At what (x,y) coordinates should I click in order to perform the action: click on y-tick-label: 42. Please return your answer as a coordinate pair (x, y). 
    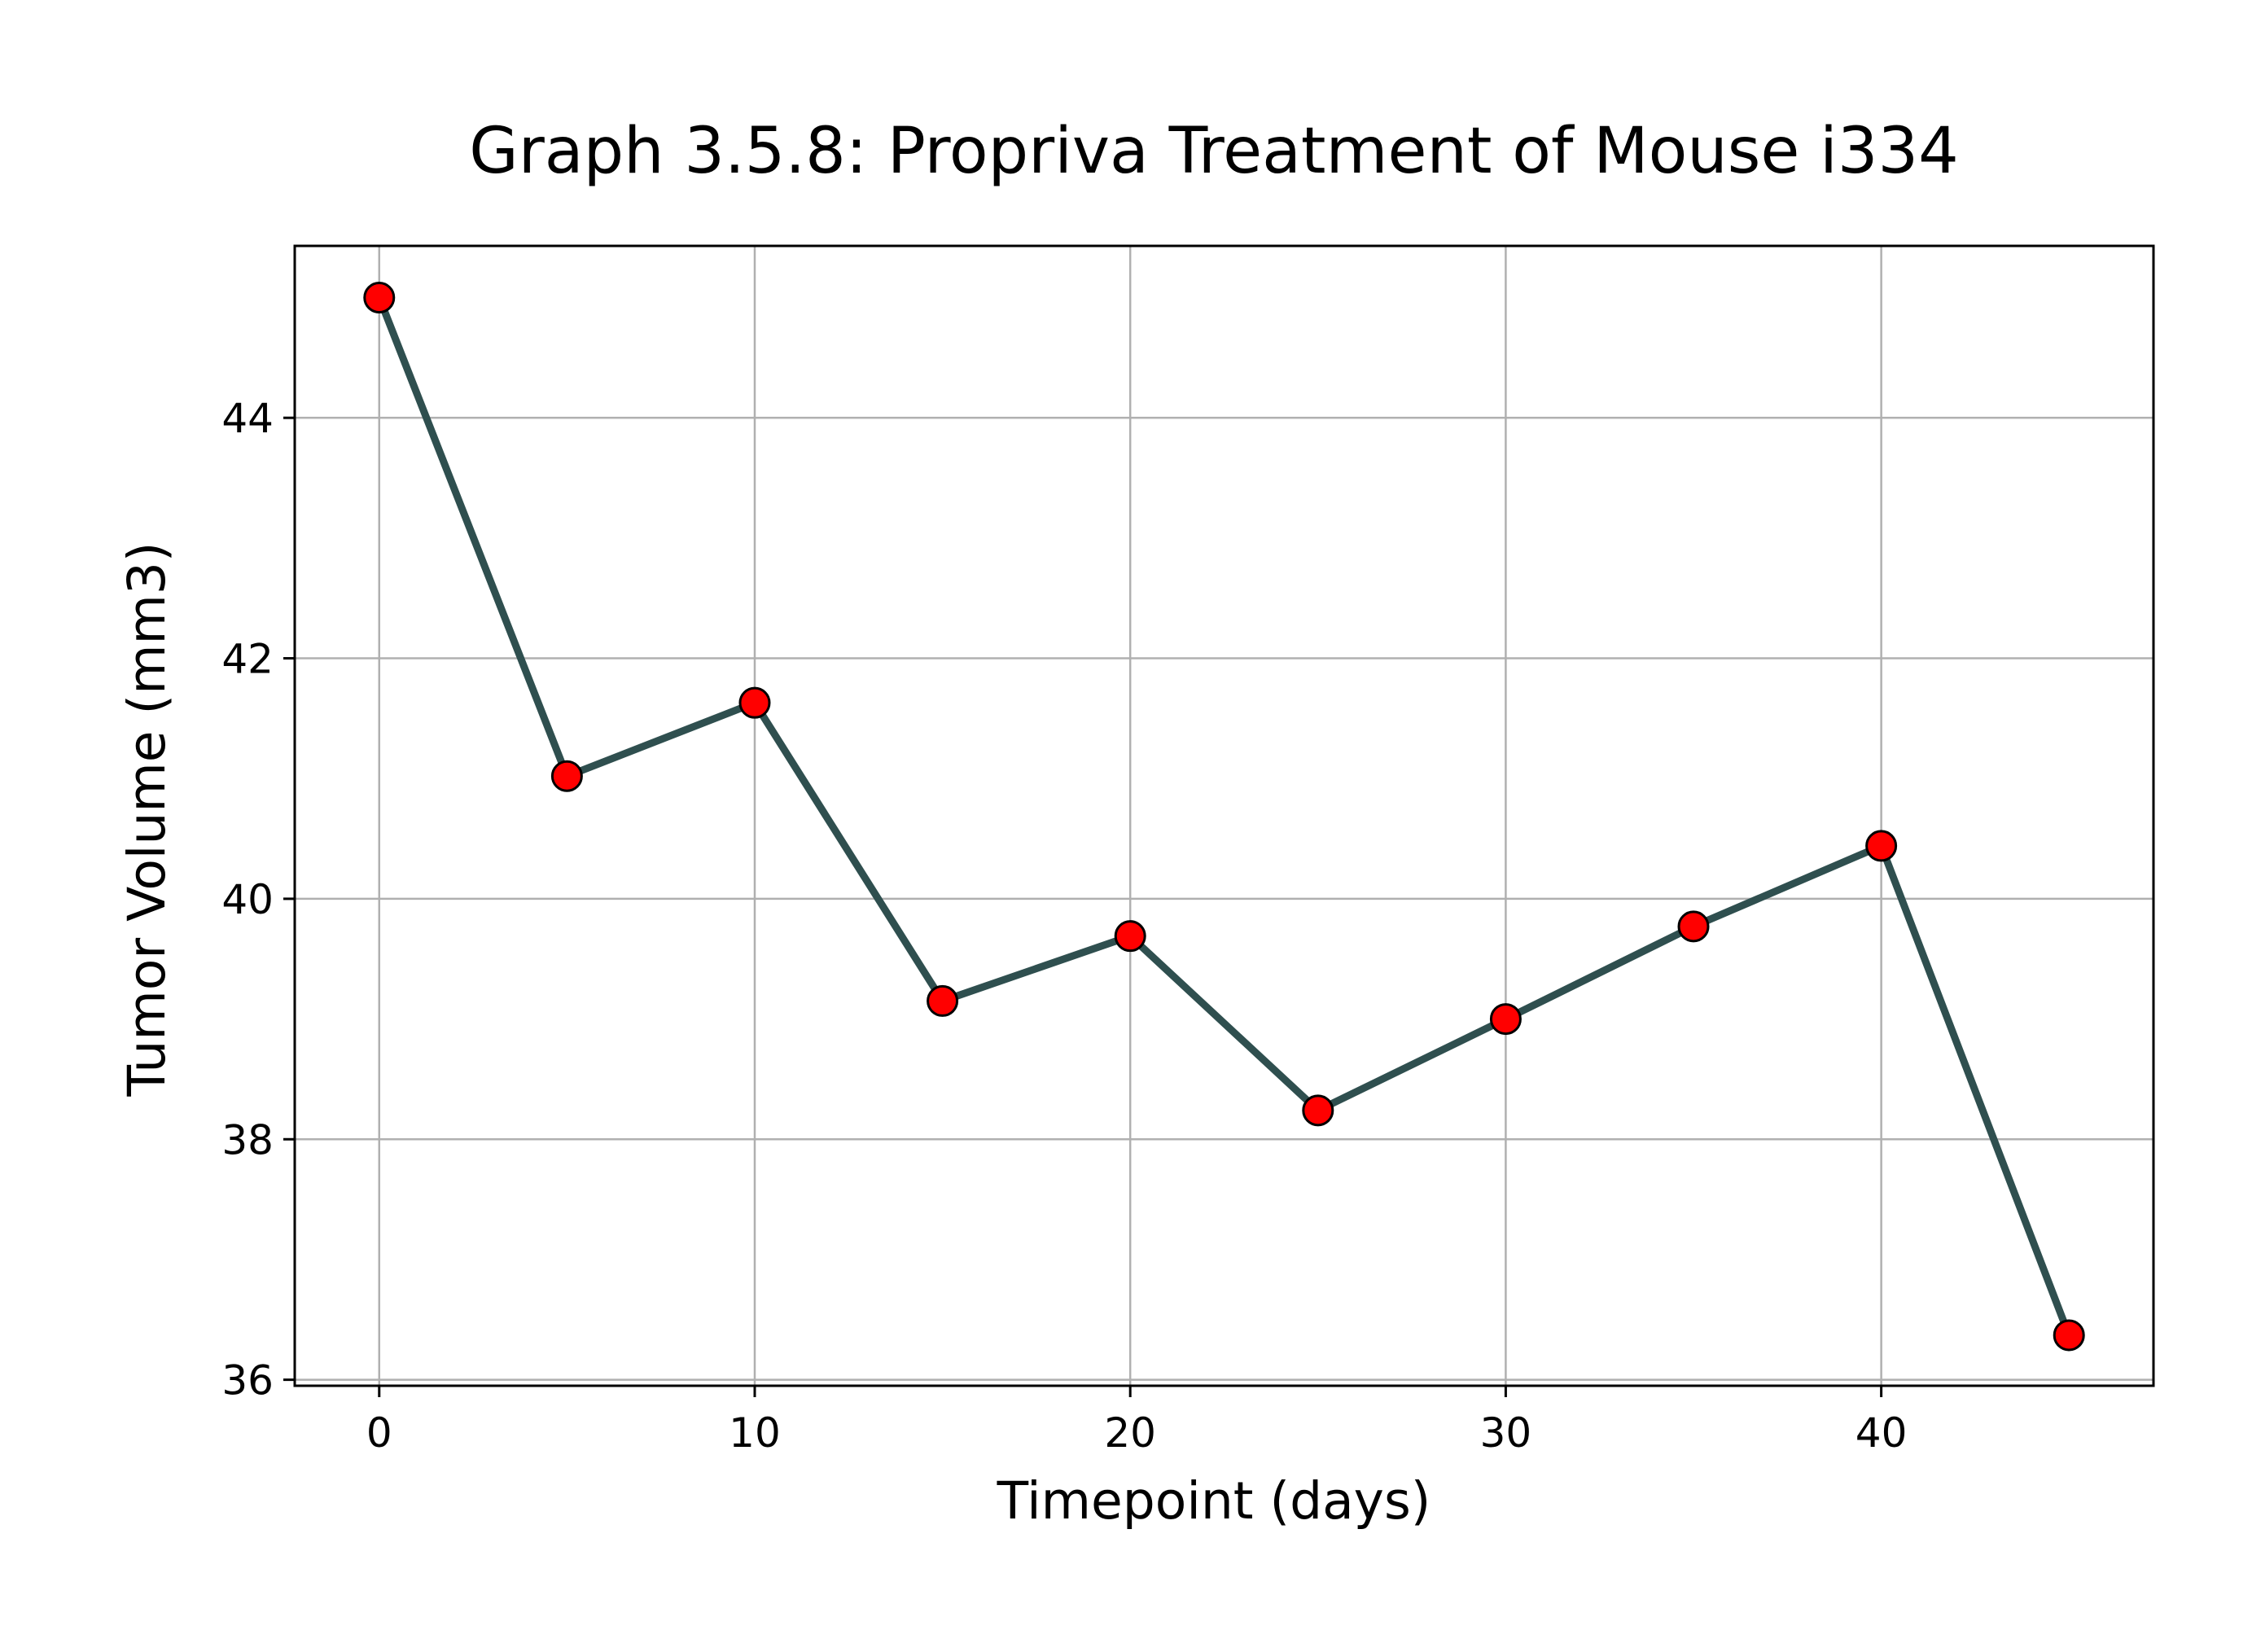
    Looking at the image, I should click on (248, 659).